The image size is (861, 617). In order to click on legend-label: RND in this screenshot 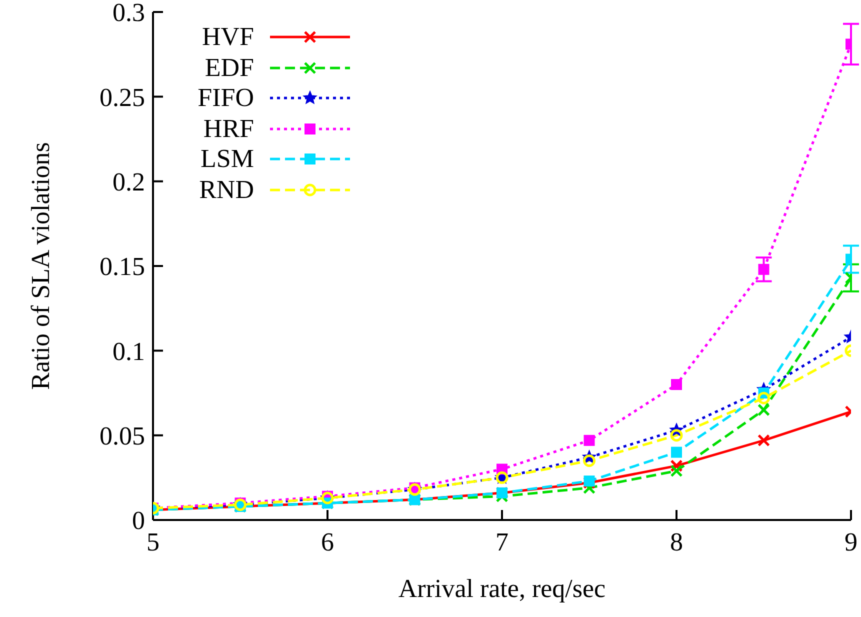, I will do `click(226, 189)`.